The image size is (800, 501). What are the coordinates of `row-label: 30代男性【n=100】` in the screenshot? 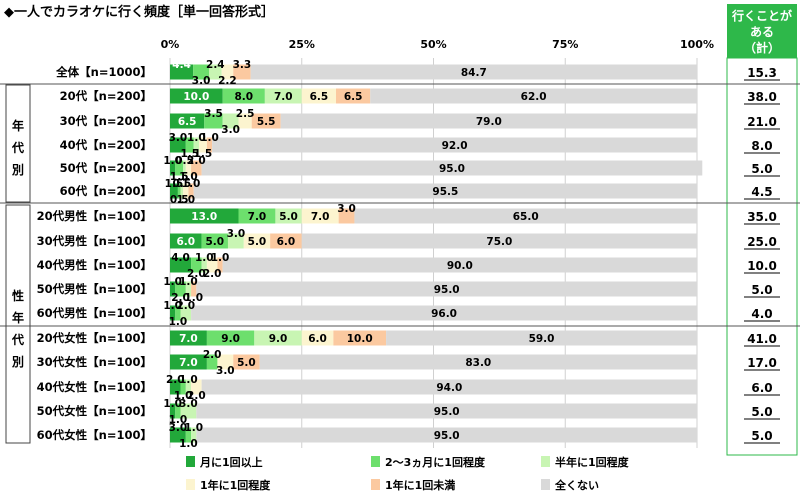 It's located at (94, 241).